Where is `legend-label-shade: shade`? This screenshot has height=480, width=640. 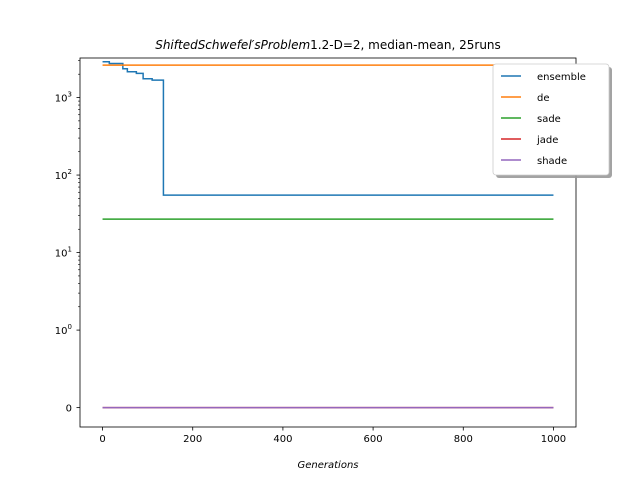
legend-label-shade: shade is located at coordinates (552, 161).